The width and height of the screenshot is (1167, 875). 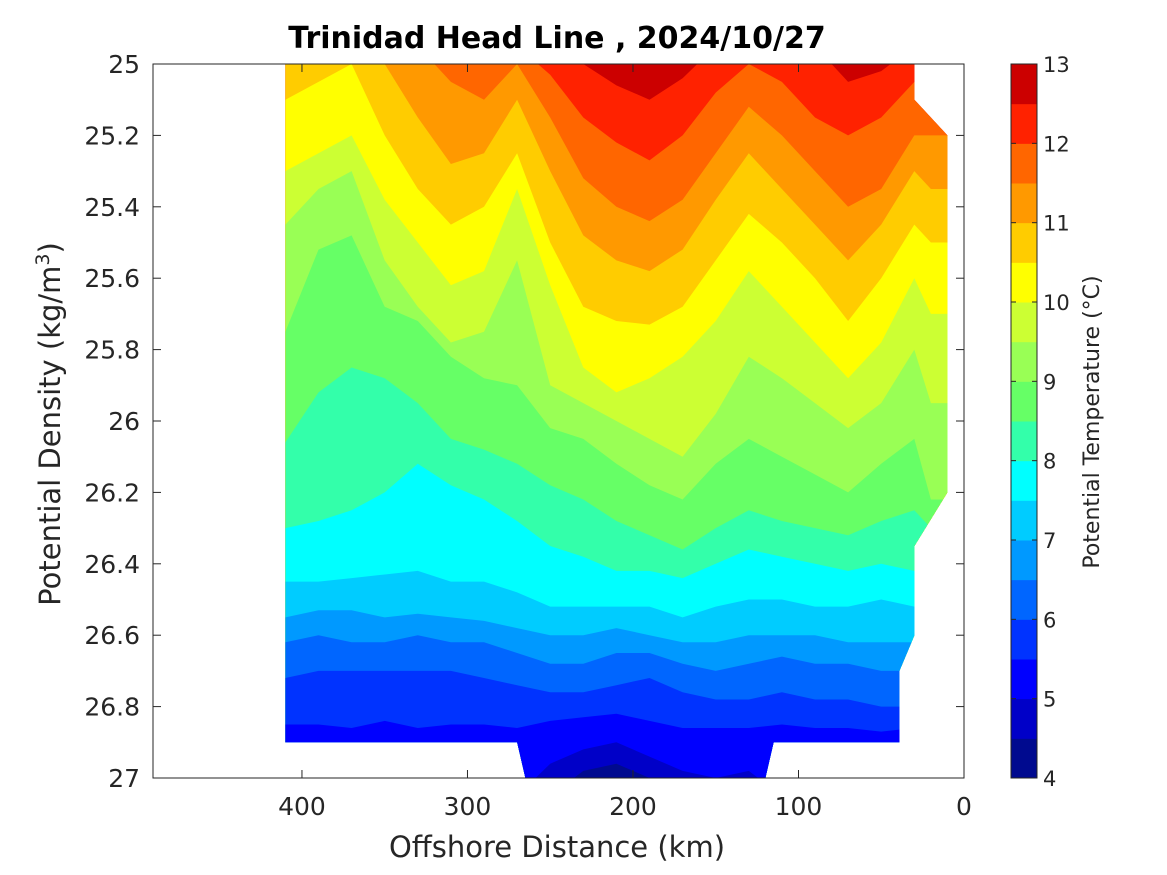 I want to click on colorbar-tick-label: 10, so click(x=1056, y=303).